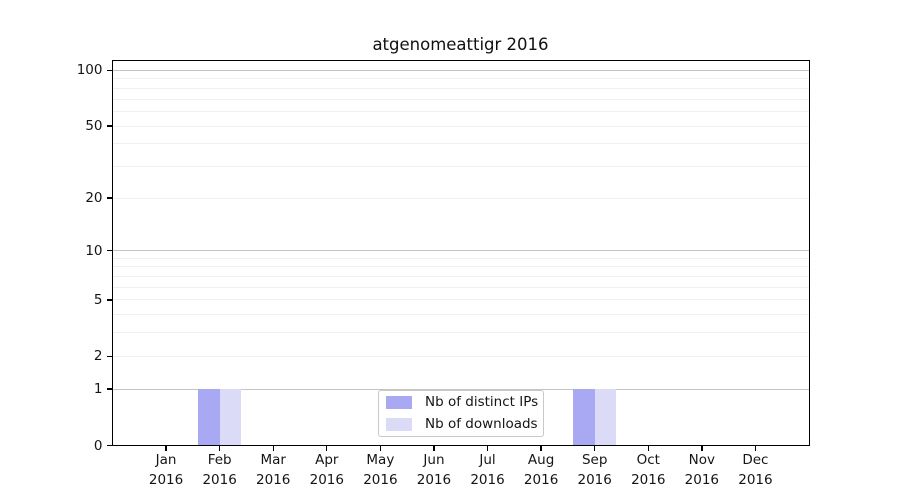  What do you see at coordinates (327, 460) in the screenshot?
I see `x-tick-month: Apr` at bounding box center [327, 460].